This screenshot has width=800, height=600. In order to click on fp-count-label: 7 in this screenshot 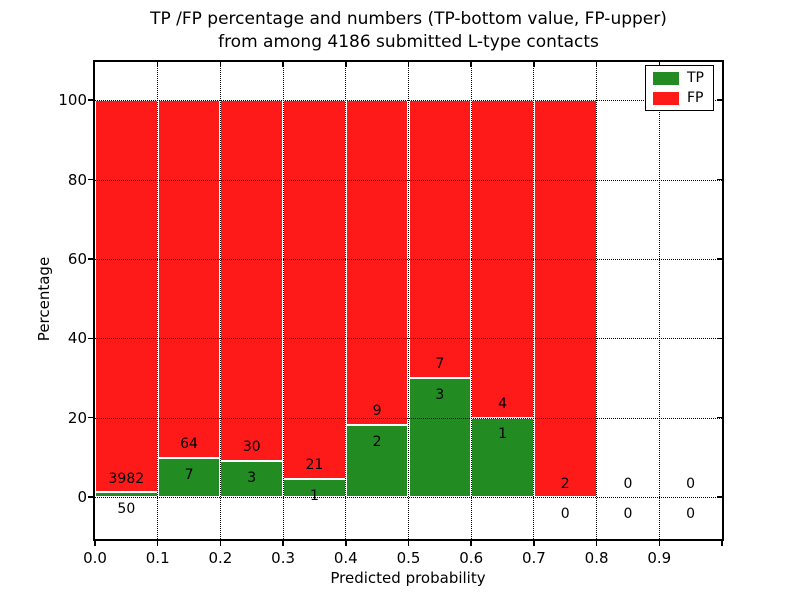, I will do `click(440, 364)`.